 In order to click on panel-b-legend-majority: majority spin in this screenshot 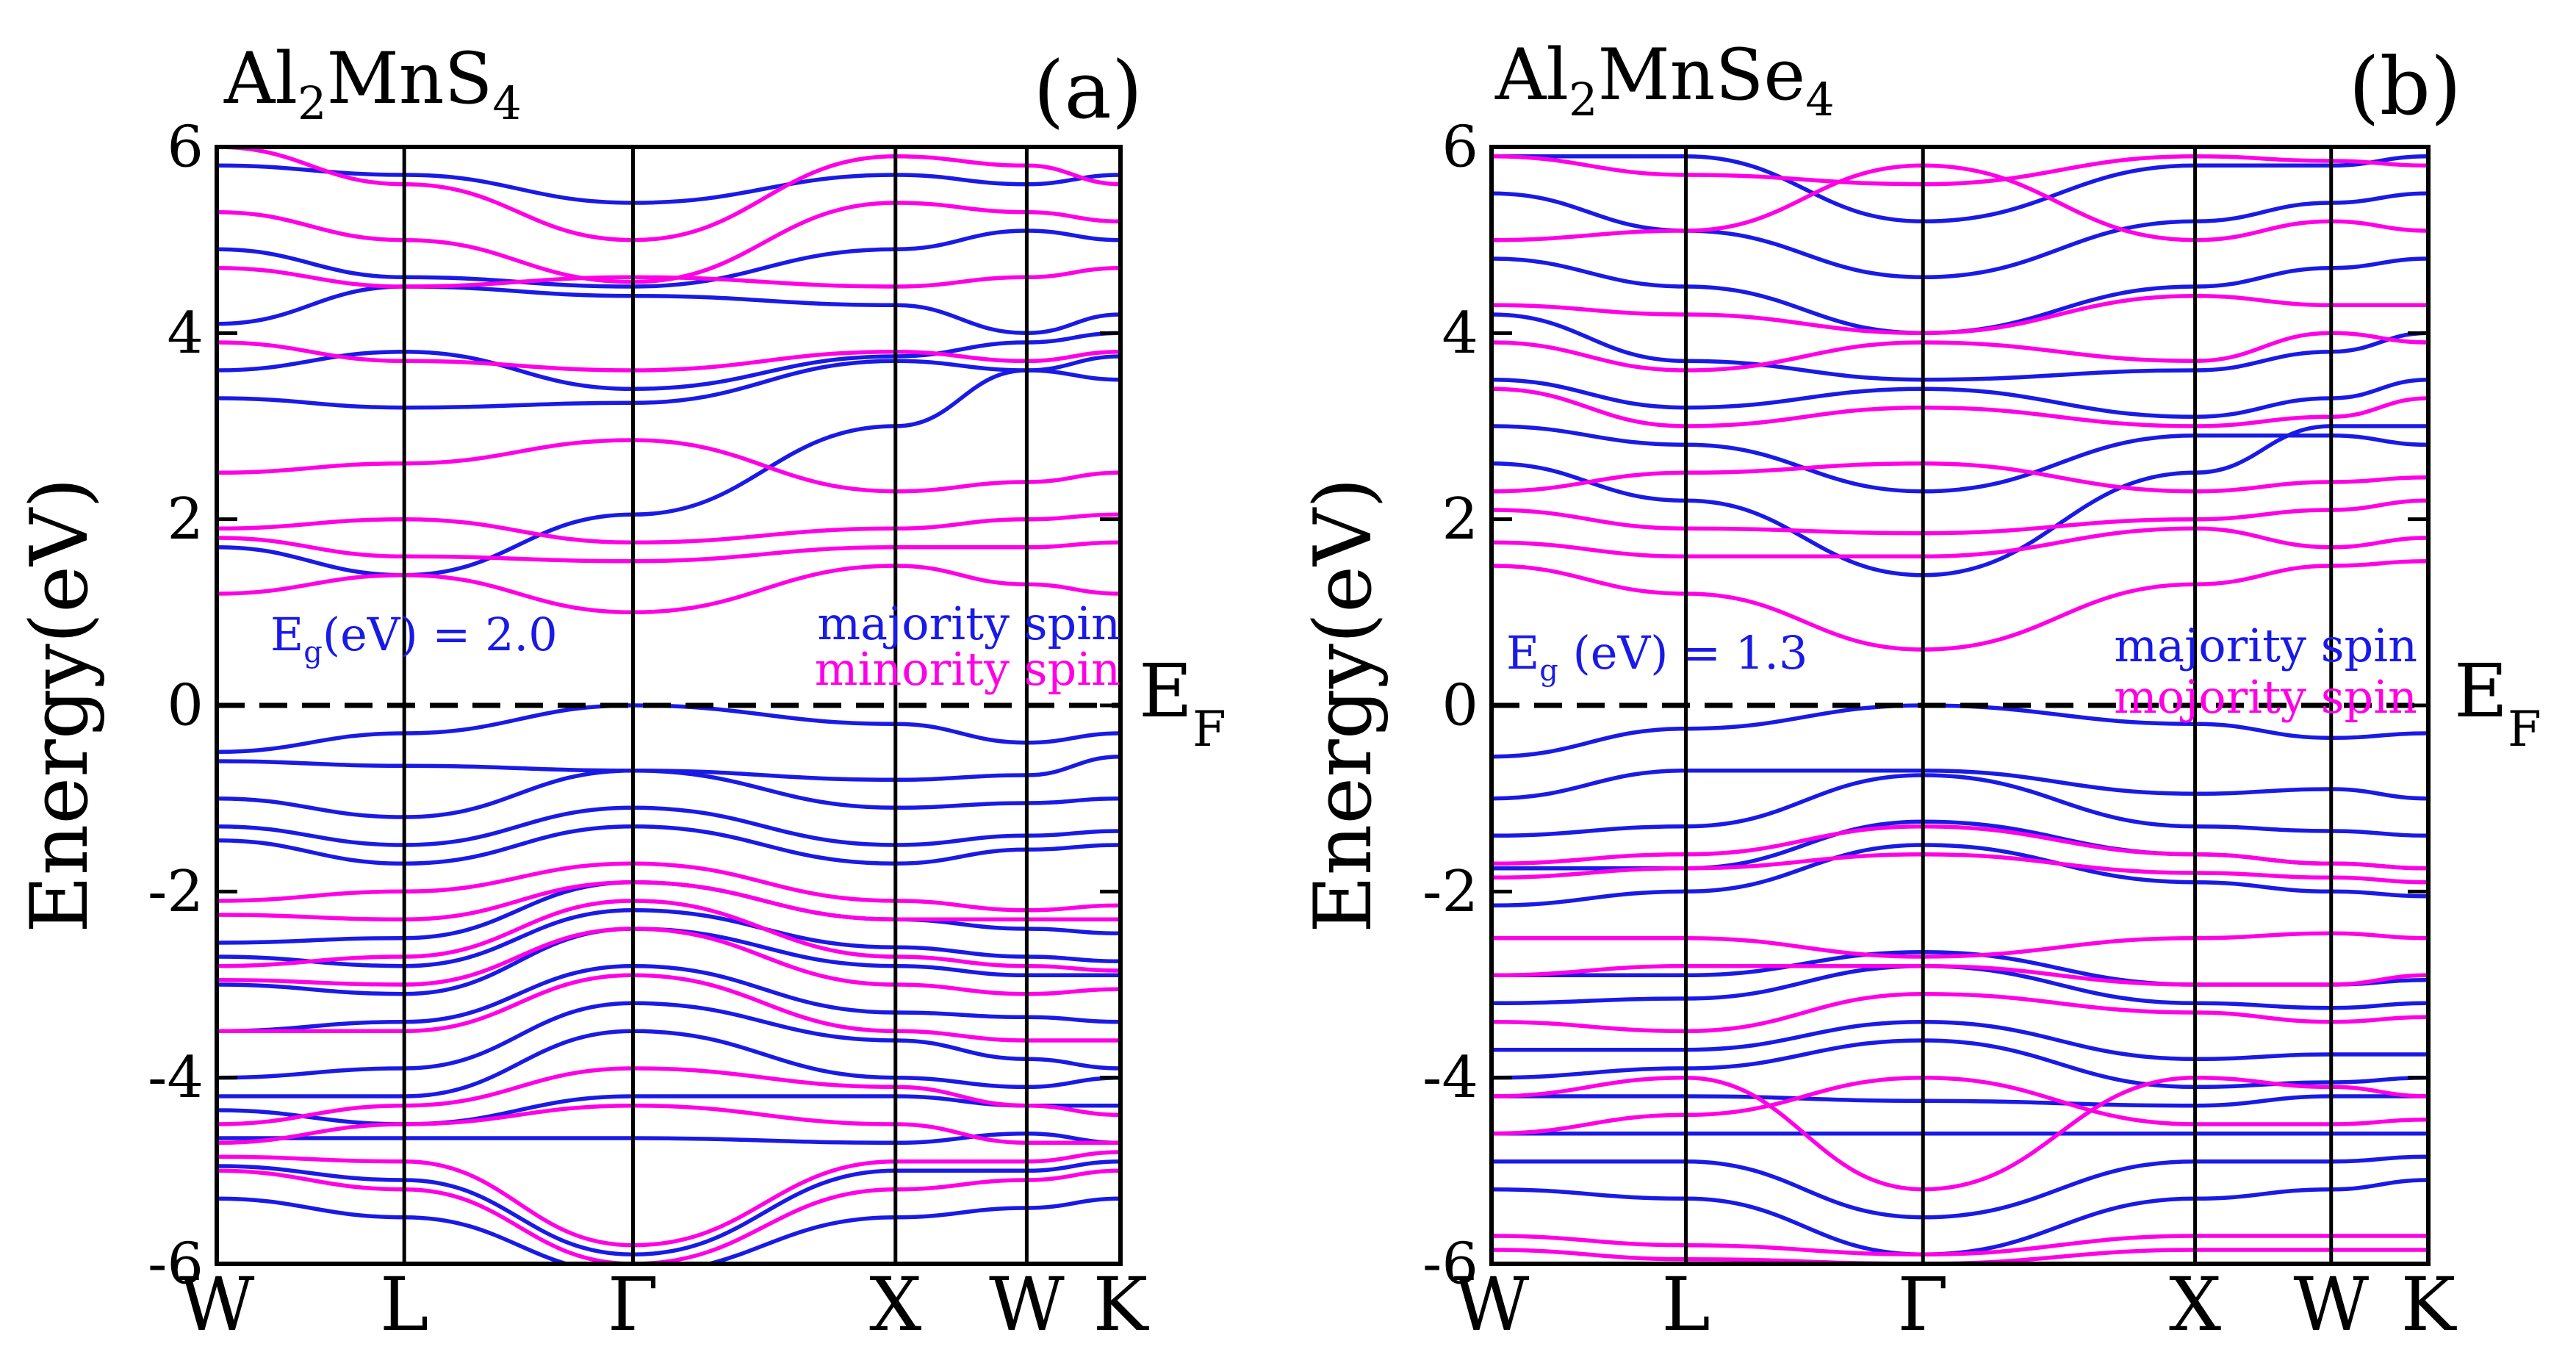, I will do `click(2265, 645)`.